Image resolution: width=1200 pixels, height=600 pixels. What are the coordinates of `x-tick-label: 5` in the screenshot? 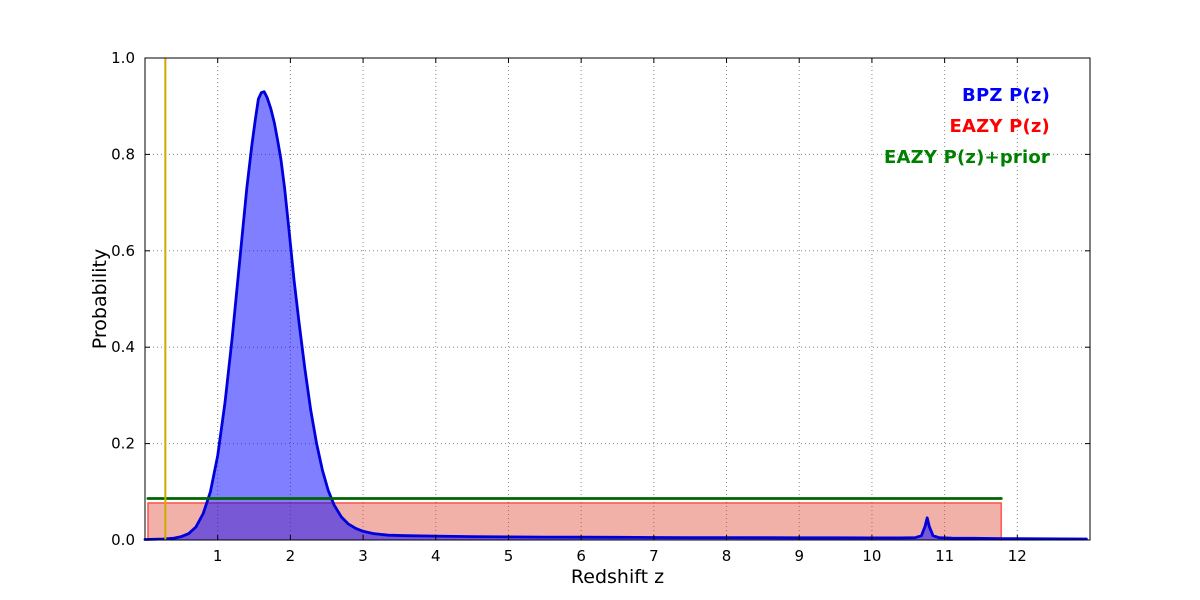 It's located at (509, 556).